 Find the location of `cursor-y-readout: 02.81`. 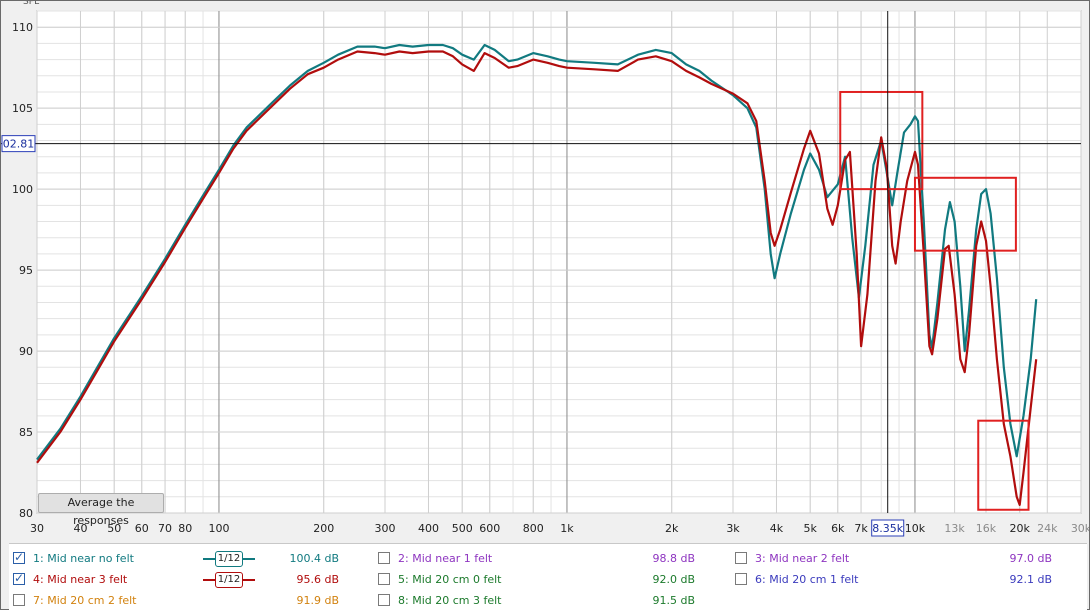

cursor-y-readout: 02.81 is located at coordinates (19, 144).